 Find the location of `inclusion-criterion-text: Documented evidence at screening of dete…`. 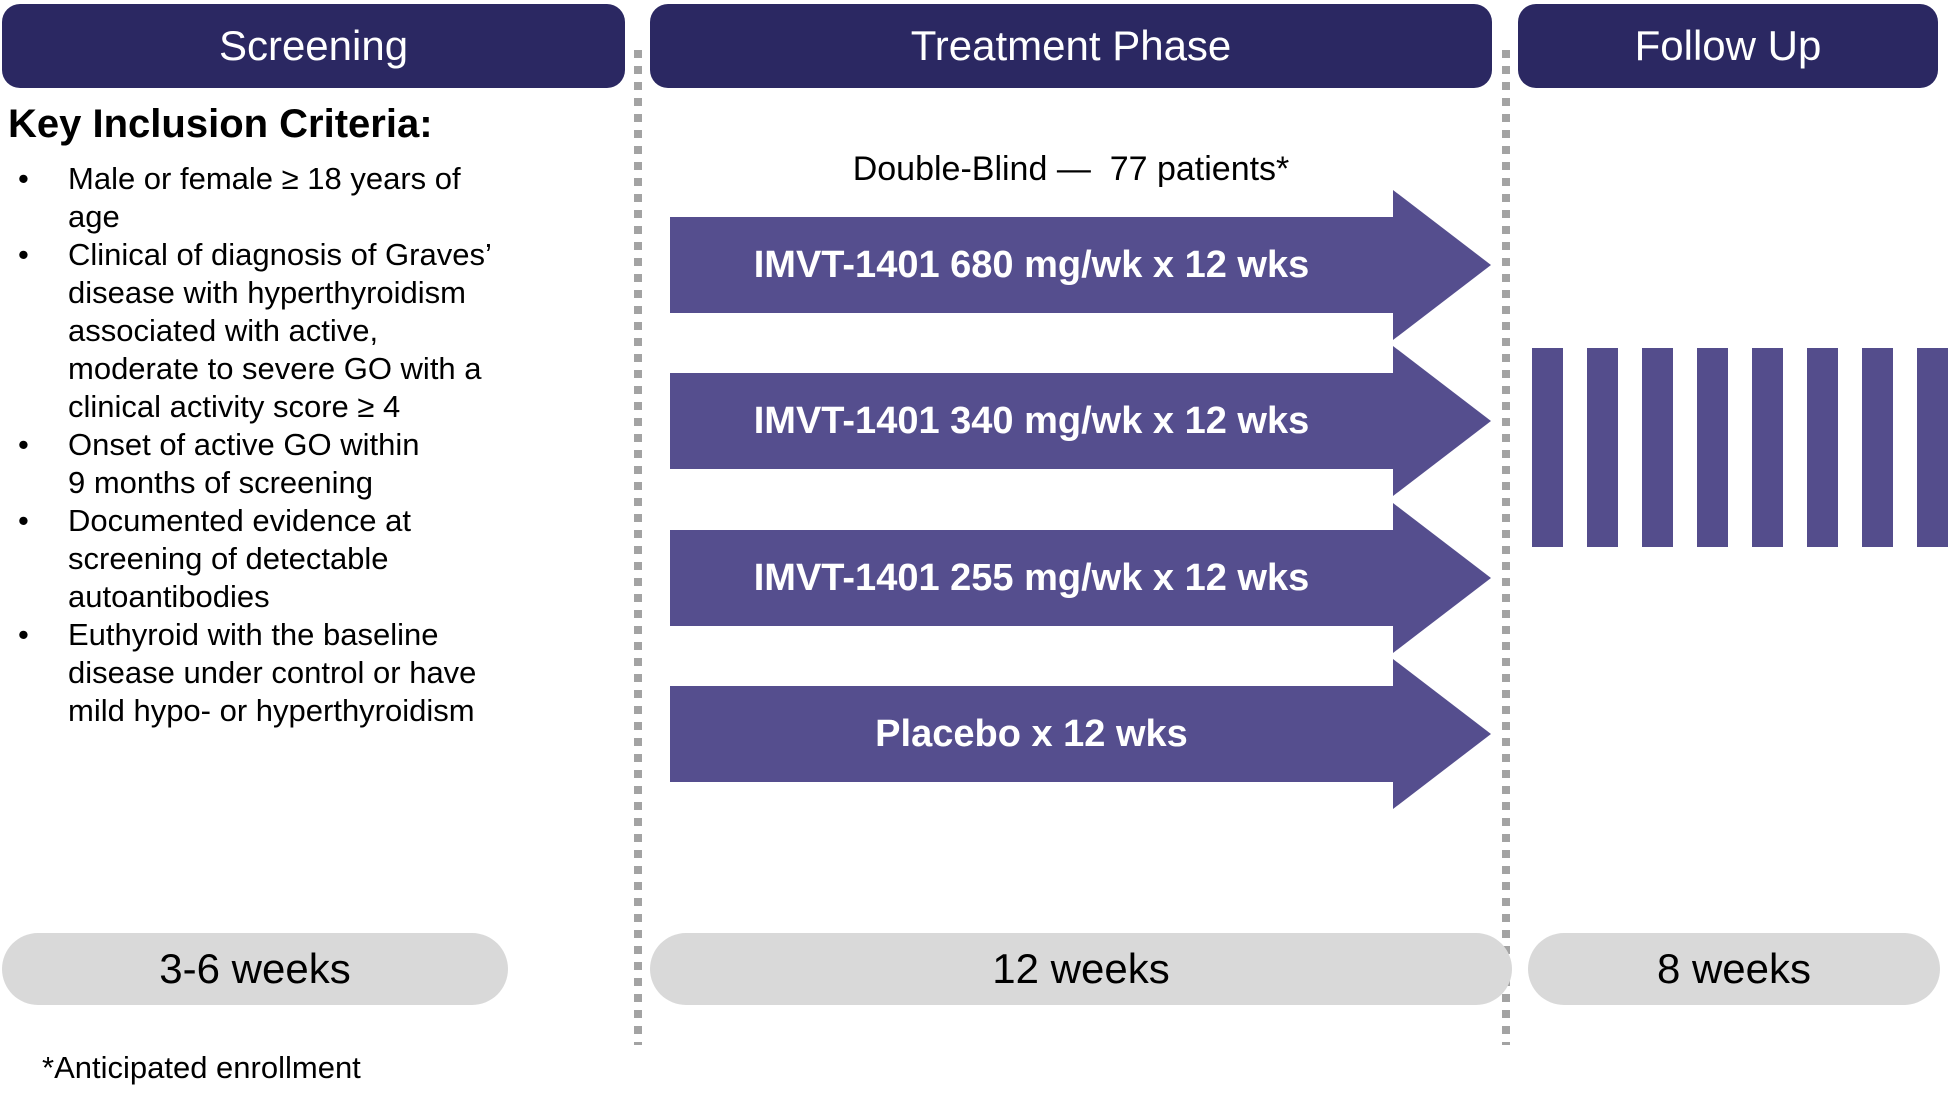

inclusion-criterion-text: Documented evidence at screening of dete… is located at coordinates (239, 558).